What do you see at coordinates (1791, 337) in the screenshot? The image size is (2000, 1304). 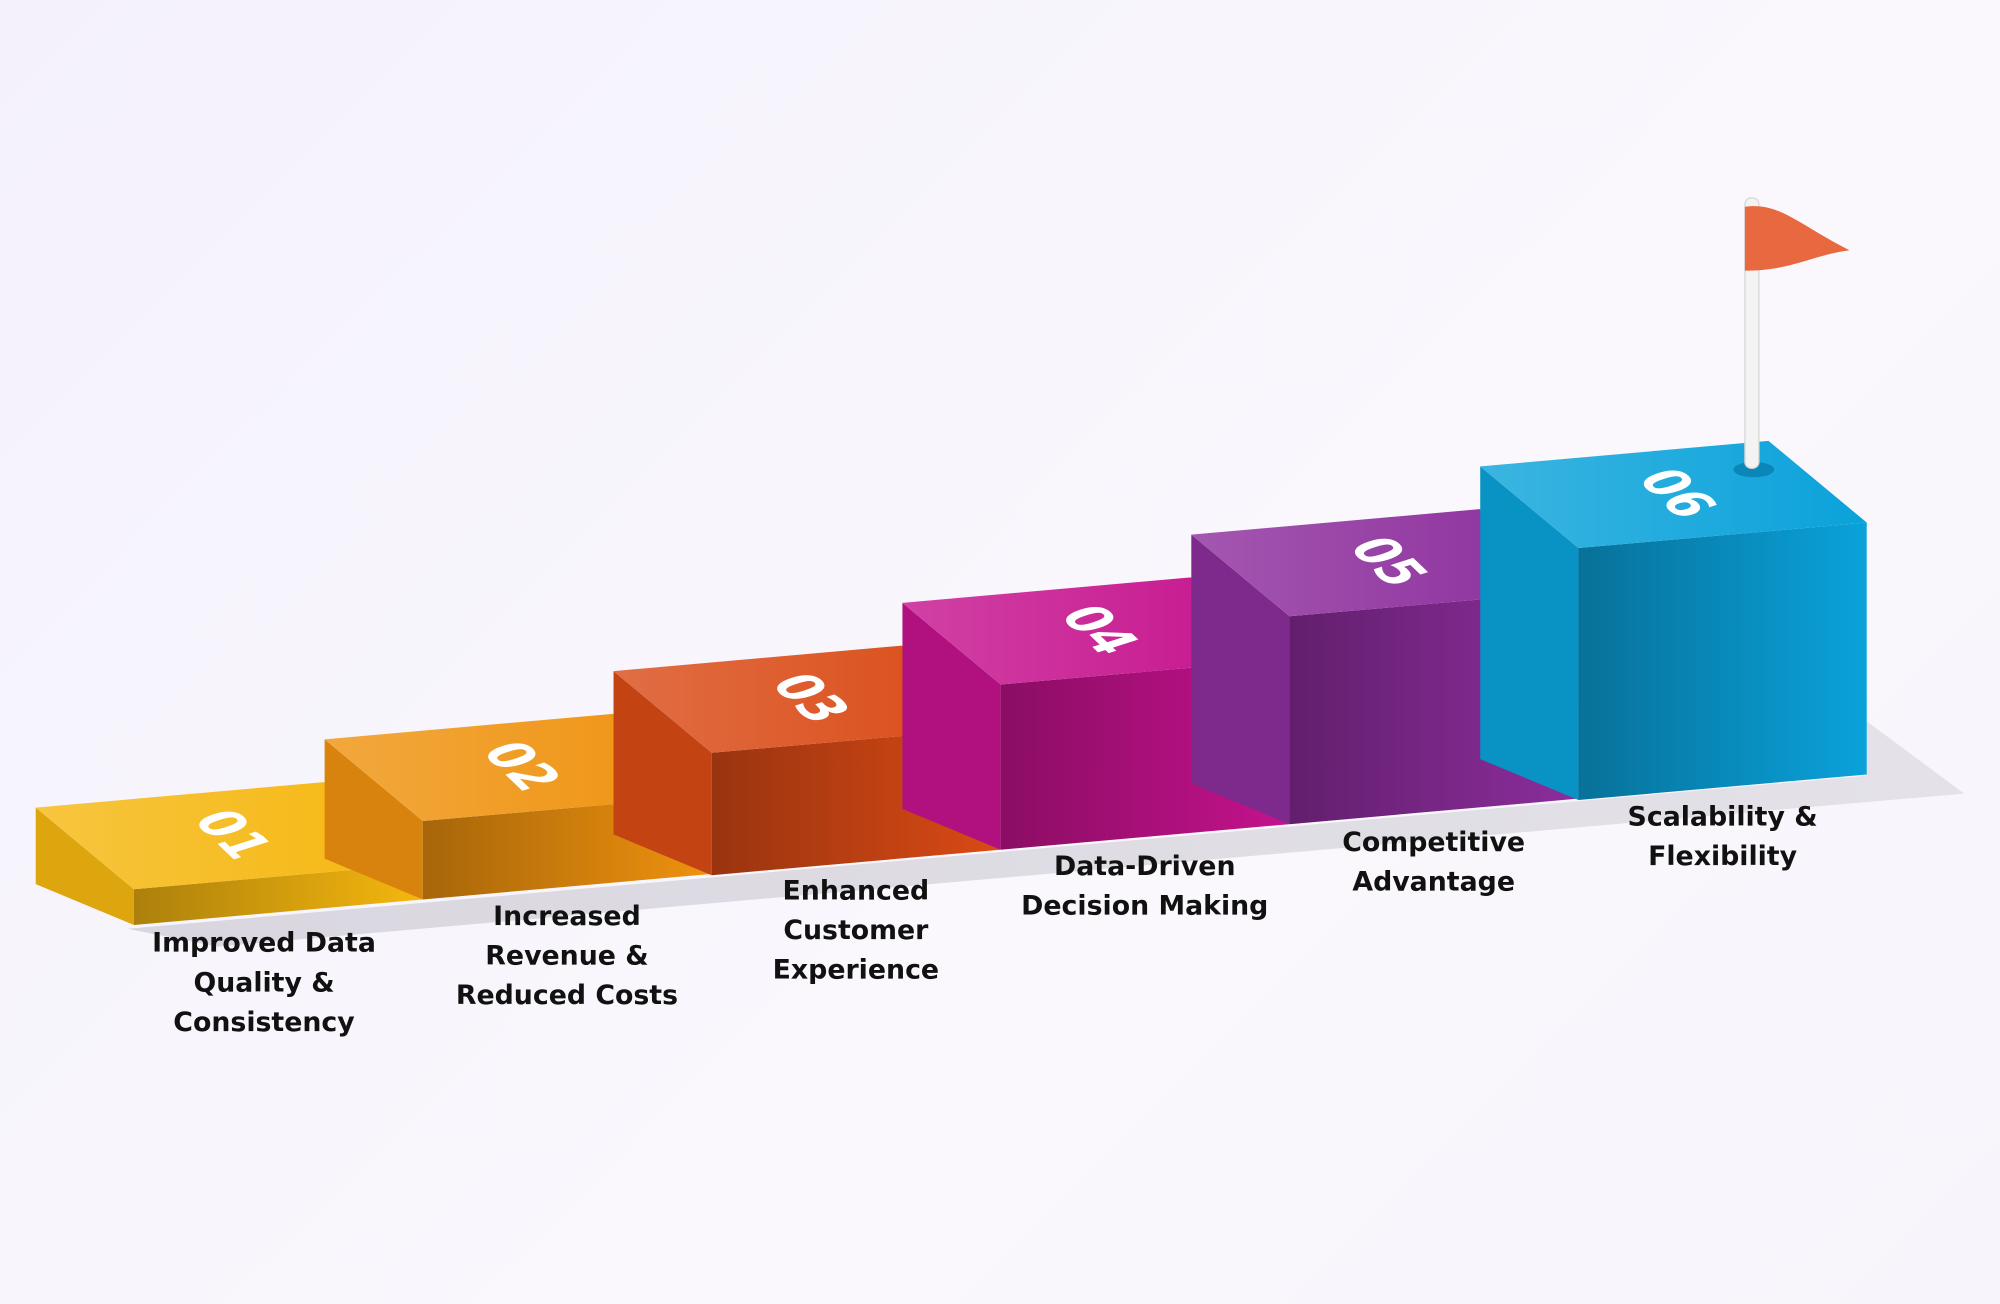 I see `flag` at bounding box center [1791, 337].